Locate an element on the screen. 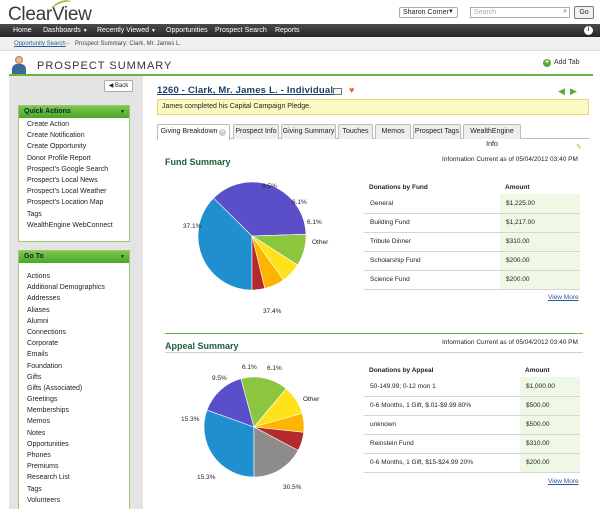 The image size is (600, 509). table-row: General $1,225.00 is located at coordinates (472, 204).